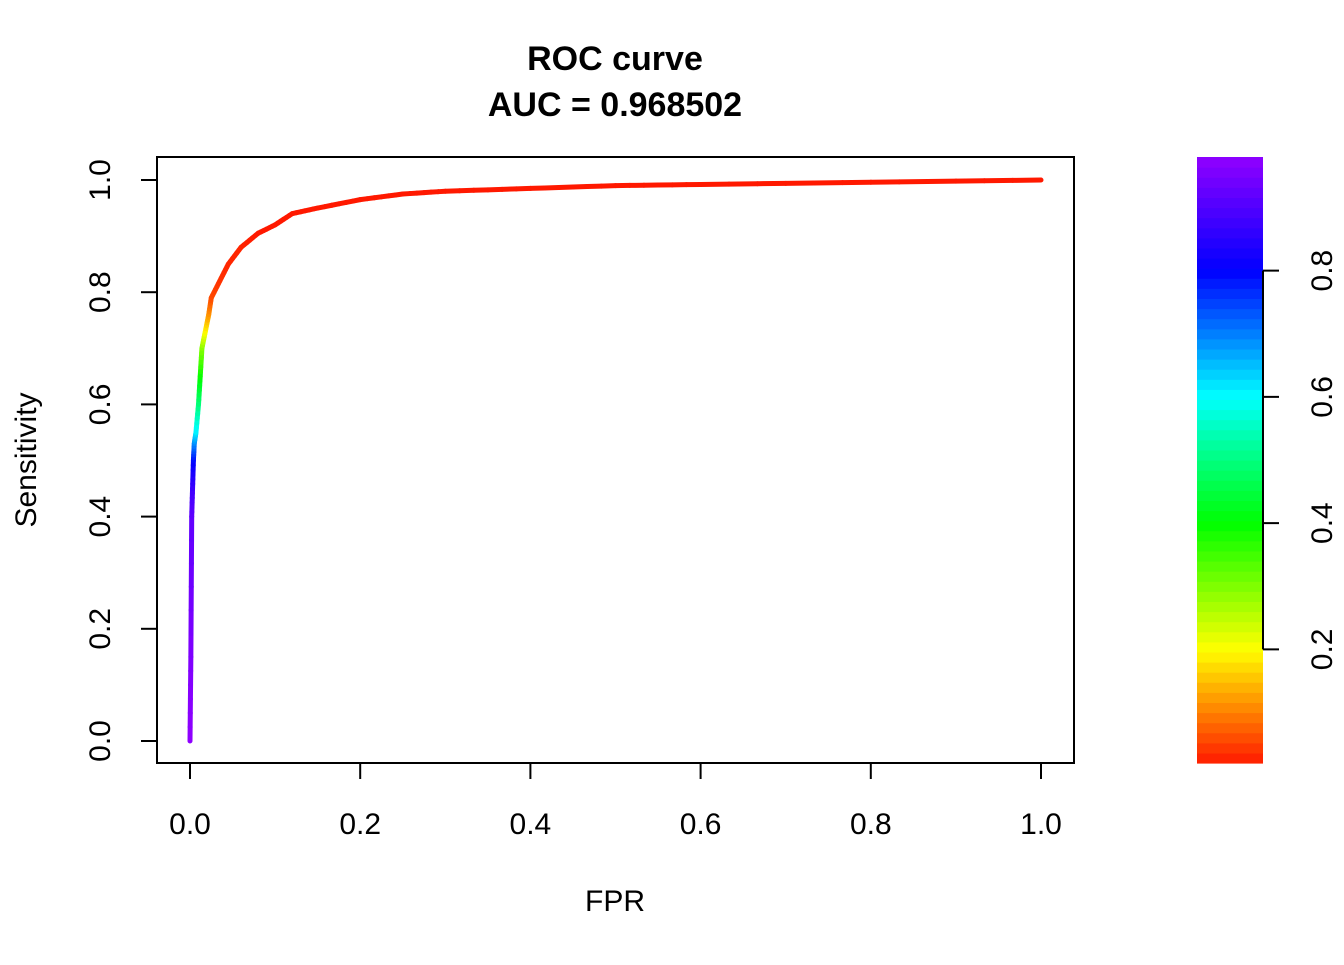 This screenshot has height=965, width=1344. I want to click on x-tick-label: 0.2, so click(360, 824).